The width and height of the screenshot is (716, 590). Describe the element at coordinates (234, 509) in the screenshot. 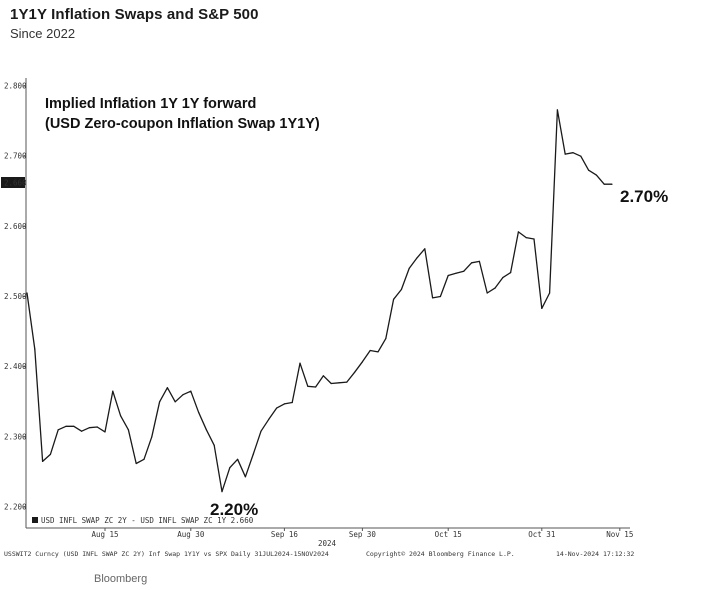

I see `low-value-label: 2.20%` at that location.